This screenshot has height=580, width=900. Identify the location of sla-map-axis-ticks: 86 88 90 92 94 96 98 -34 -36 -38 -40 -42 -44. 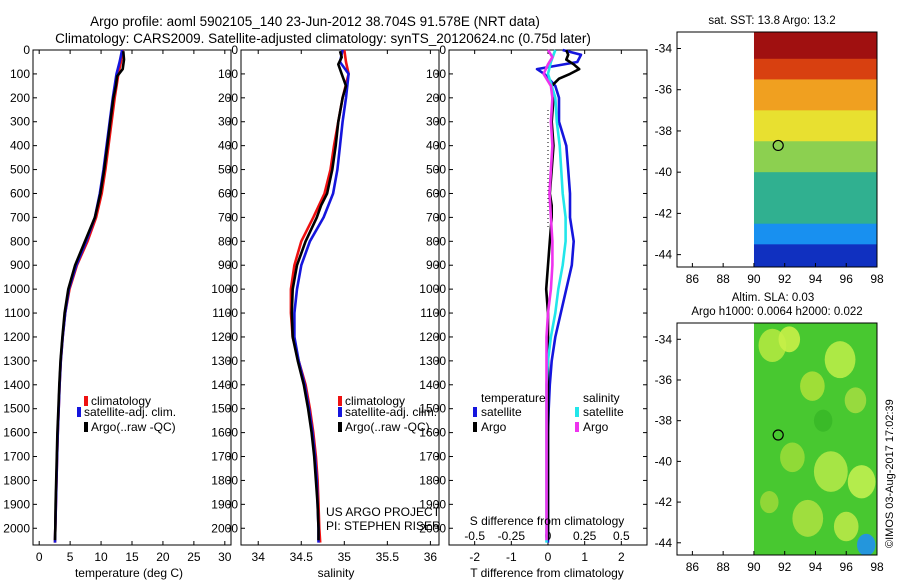
(769, 448).